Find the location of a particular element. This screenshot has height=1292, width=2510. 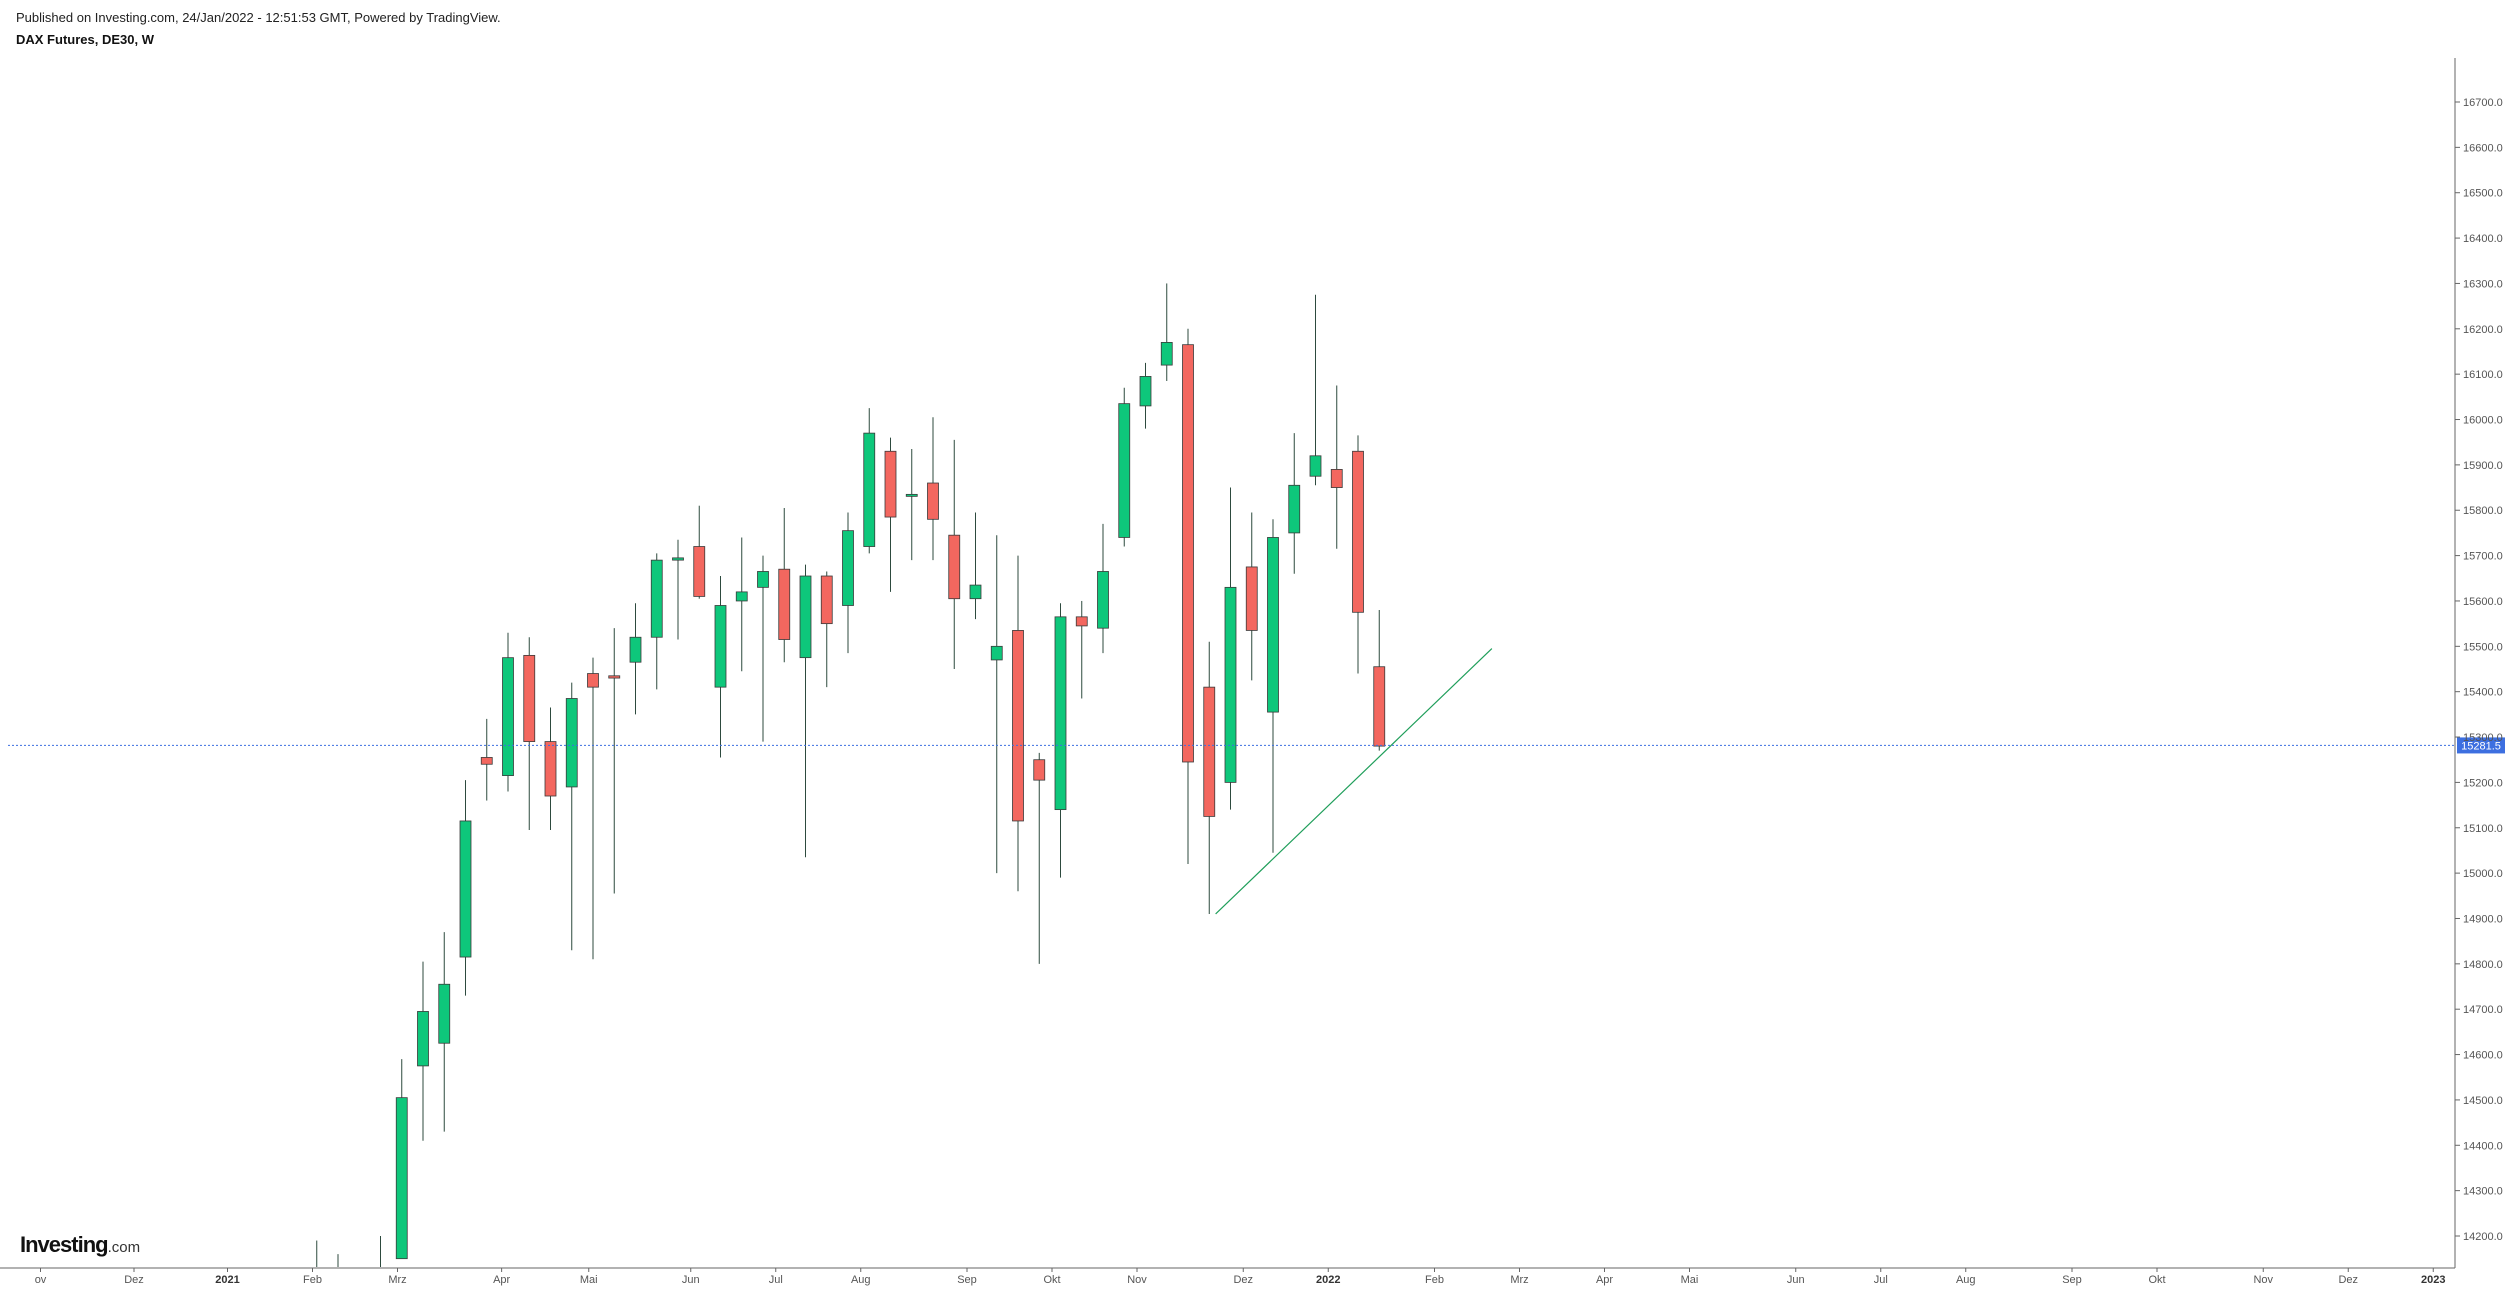

time-tick-label: 2022 is located at coordinates (1328, 1280).